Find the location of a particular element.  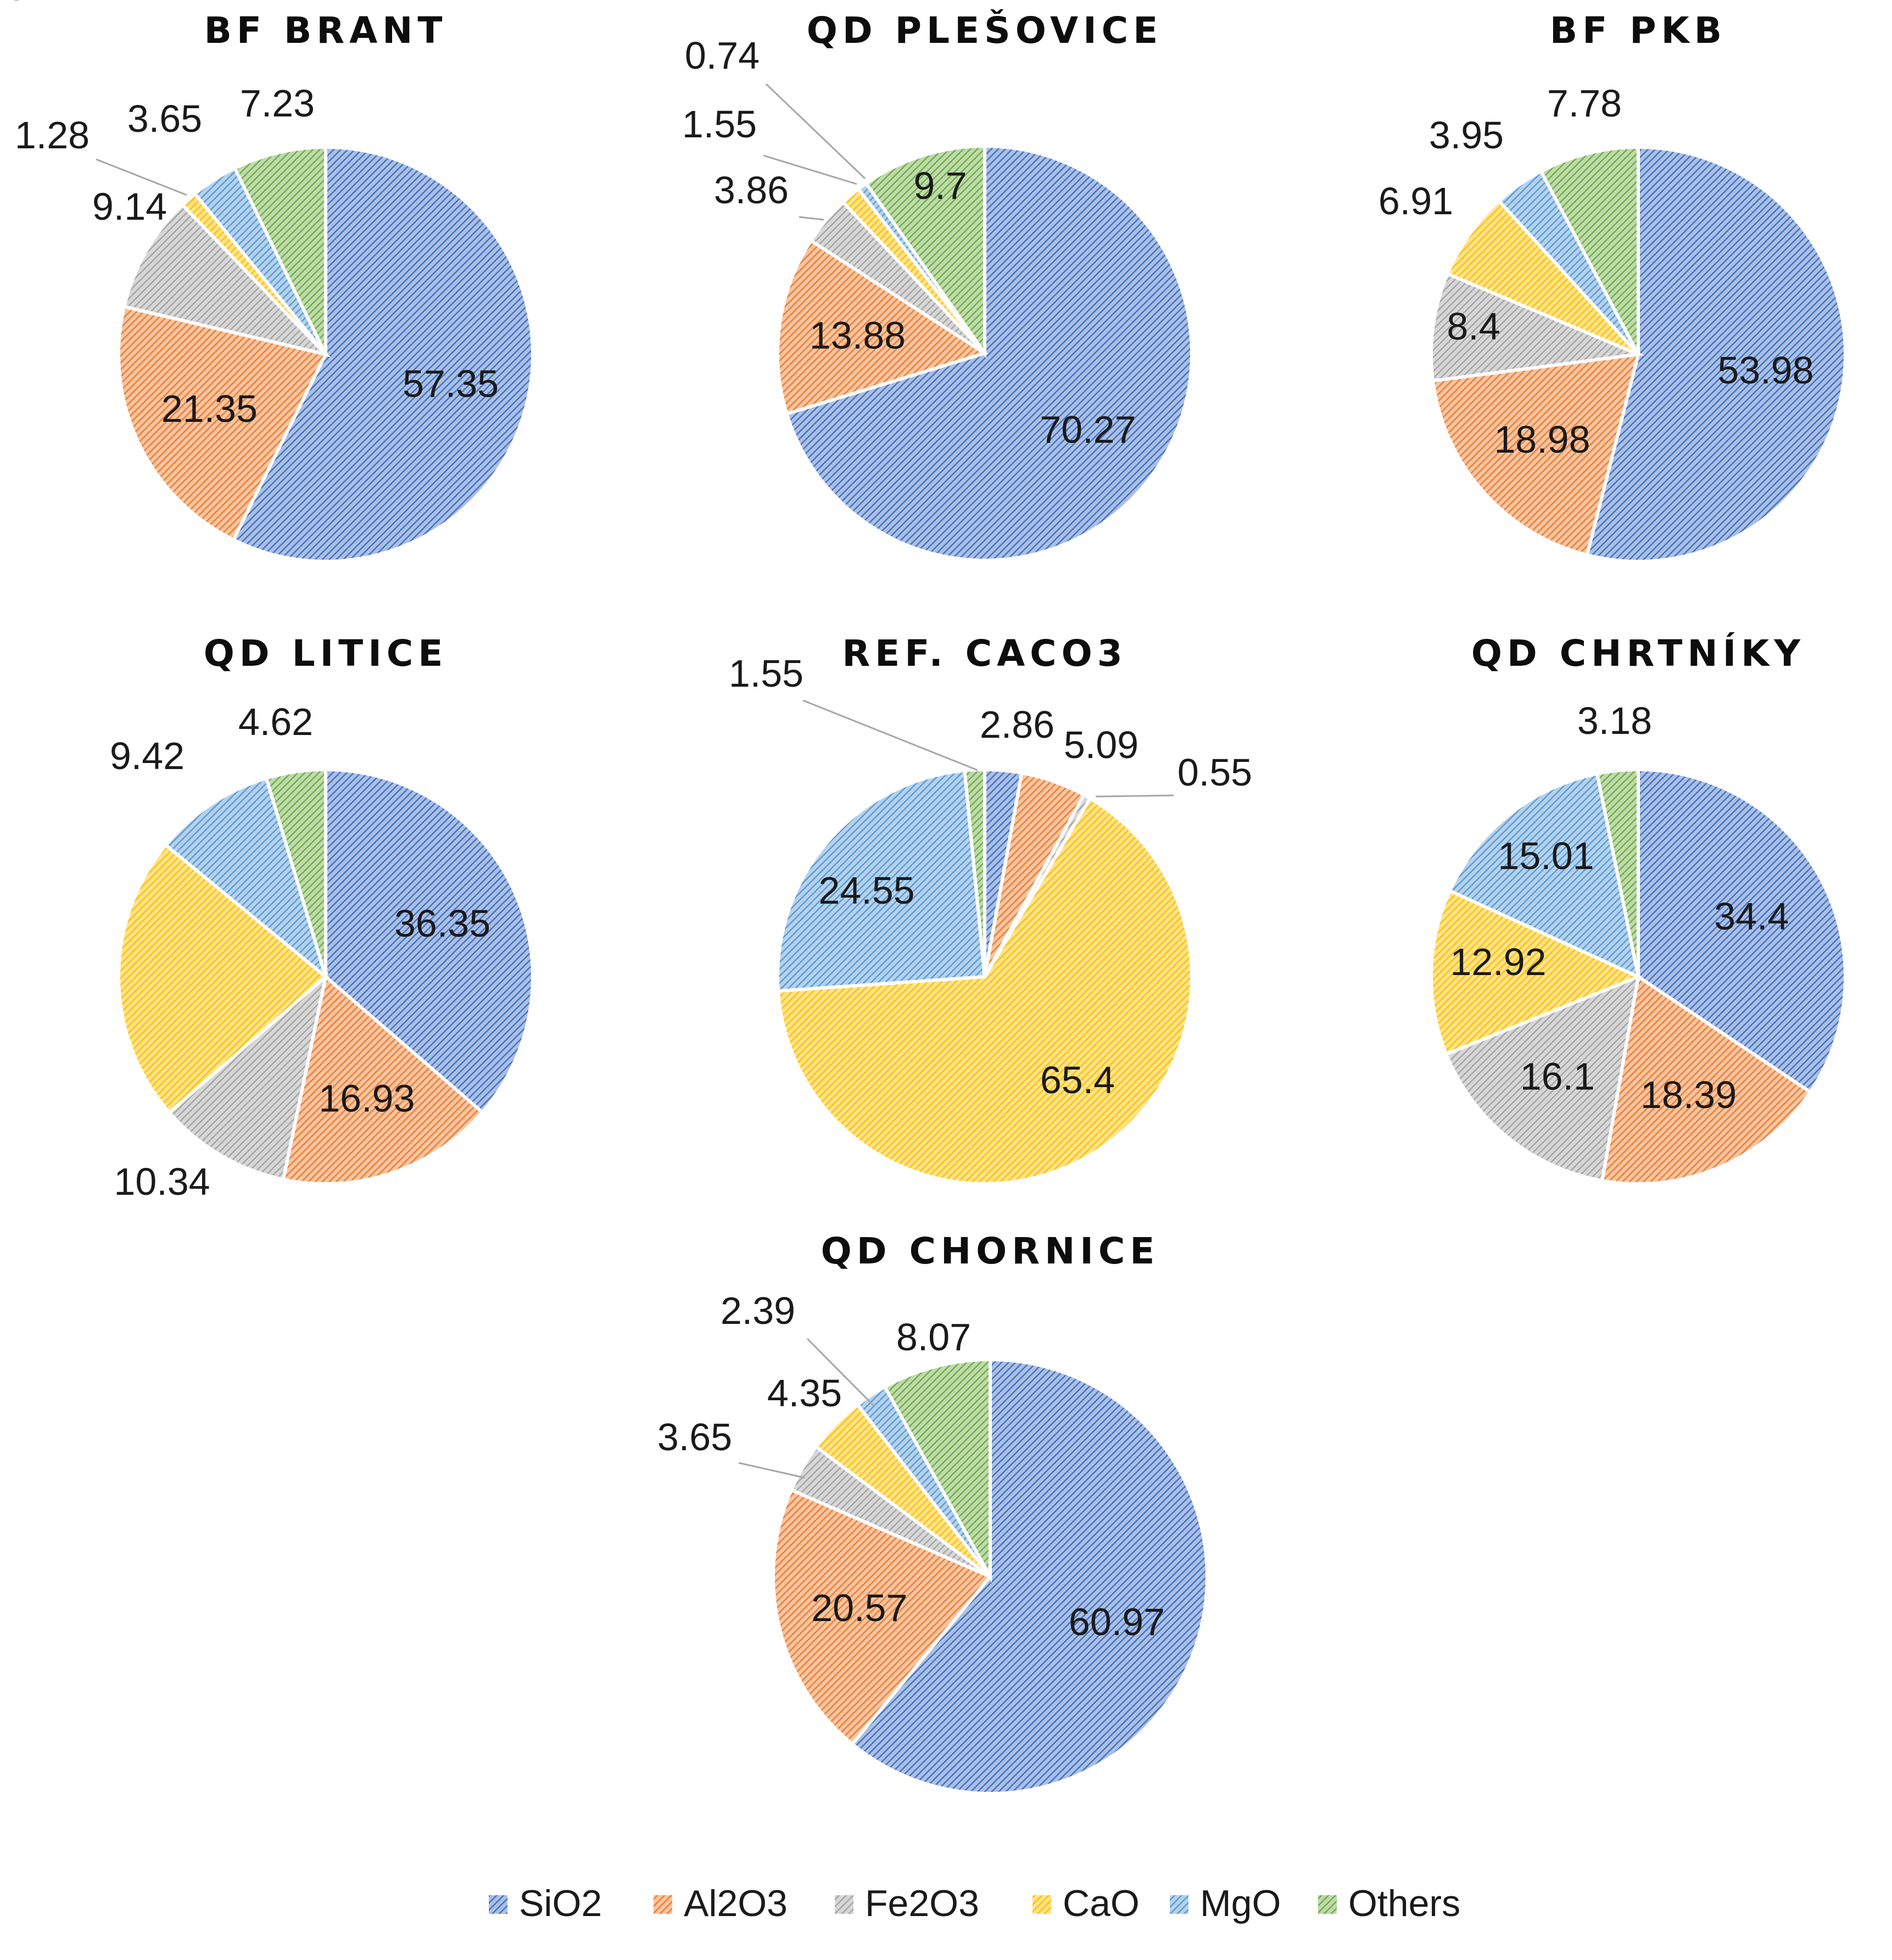

data-label-al2o3: 20.57 is located at coordinates (859, 1608).